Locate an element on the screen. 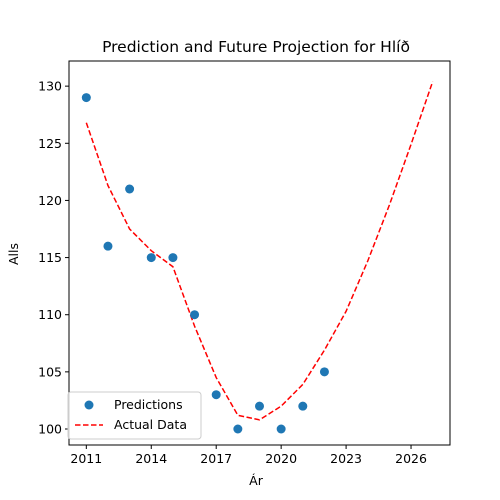 The width and height of the screenshot is (500, 500). y-tick-label-110: 110 is located at coordinates (50, 314).